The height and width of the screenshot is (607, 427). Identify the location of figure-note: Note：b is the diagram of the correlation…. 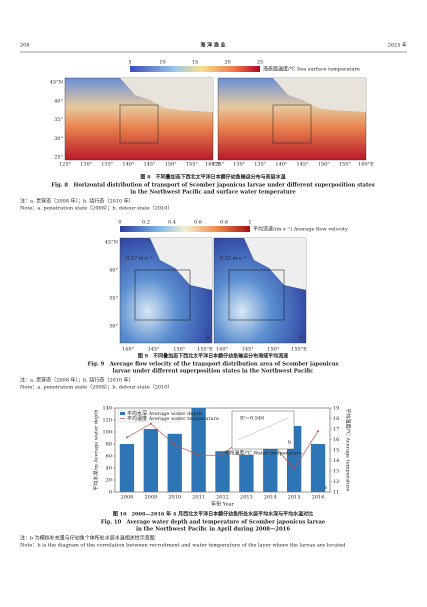
(183, 546).